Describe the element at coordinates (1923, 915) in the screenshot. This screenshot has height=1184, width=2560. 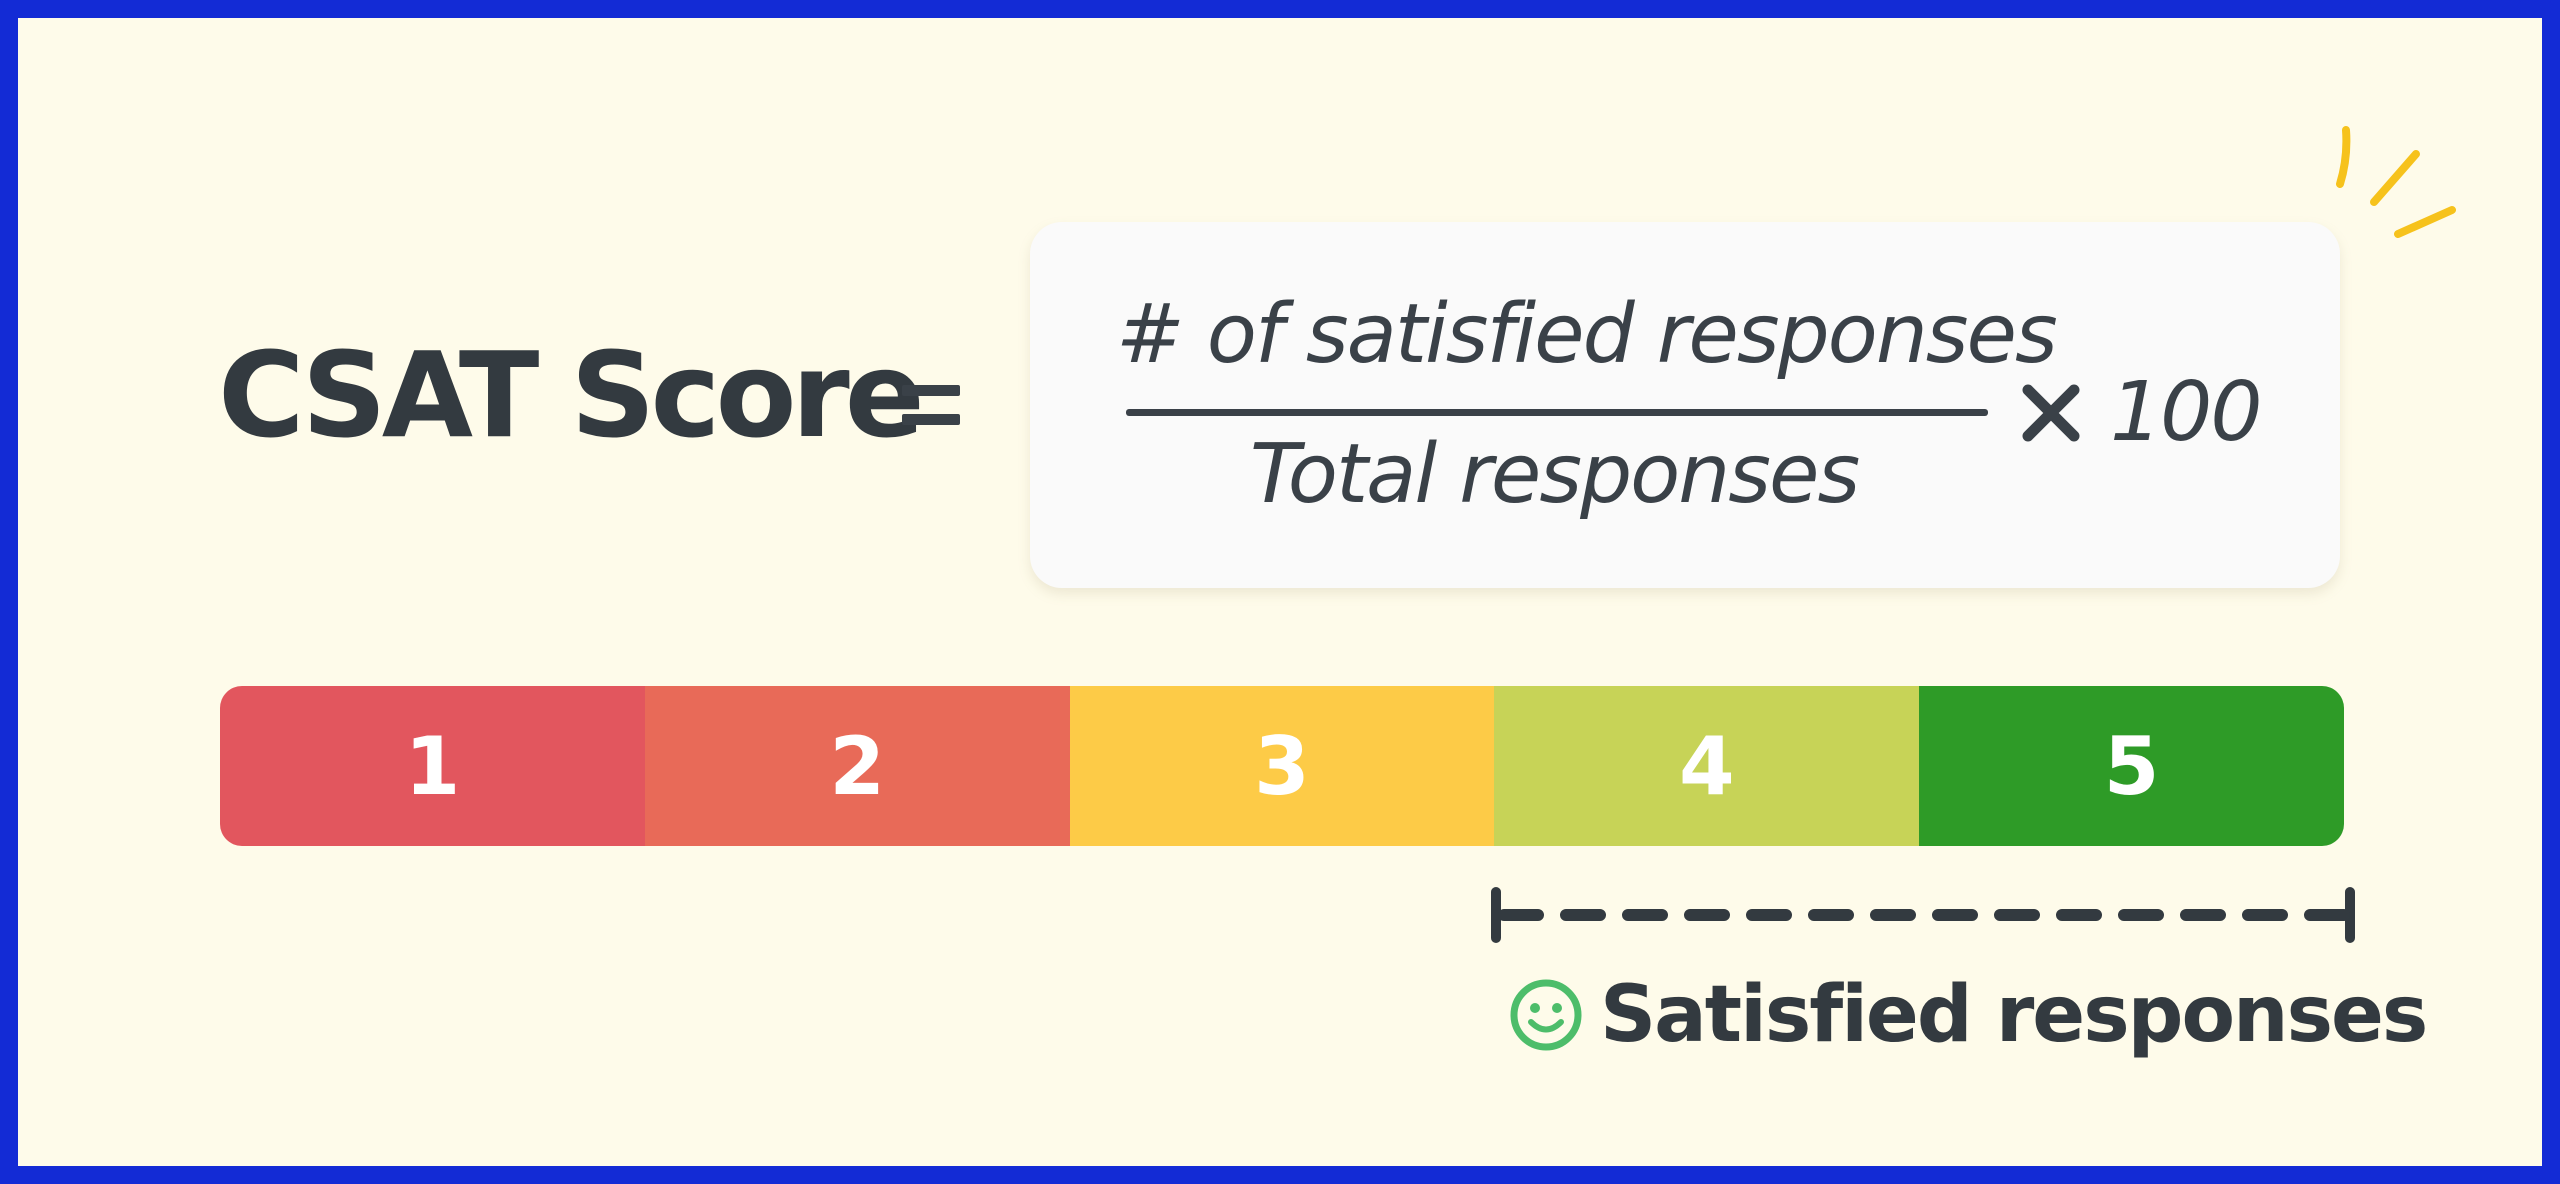
I see `satisfied-range-bracket` at that location.